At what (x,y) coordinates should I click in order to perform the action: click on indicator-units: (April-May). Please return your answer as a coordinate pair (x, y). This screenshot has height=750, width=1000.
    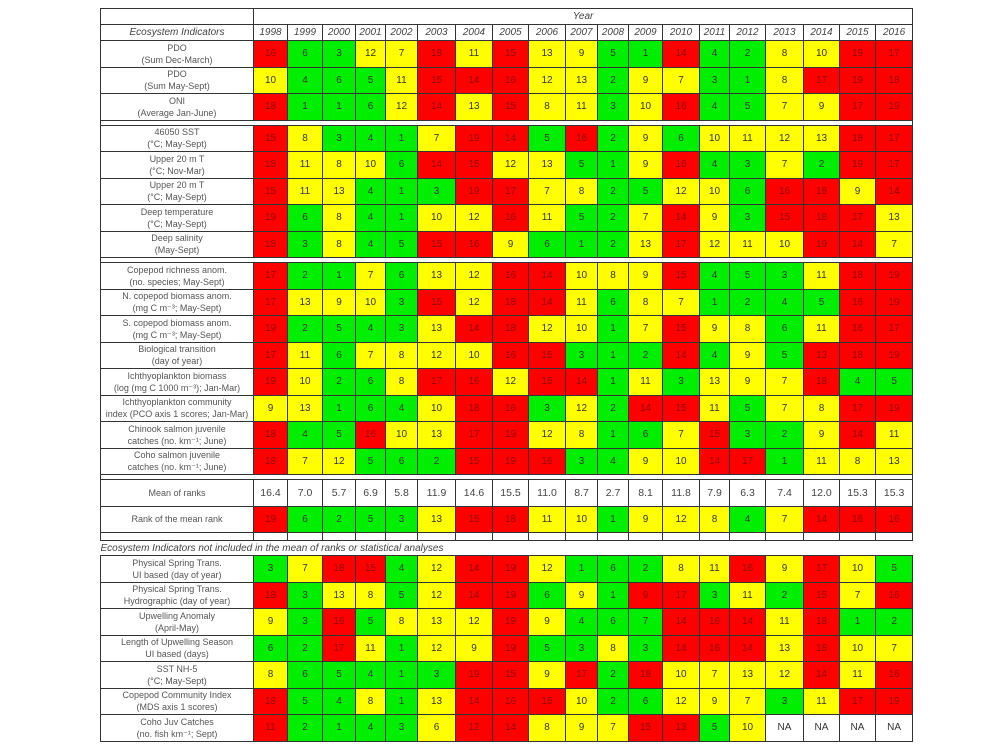
    Looking at the image, I should click on (177, 627).